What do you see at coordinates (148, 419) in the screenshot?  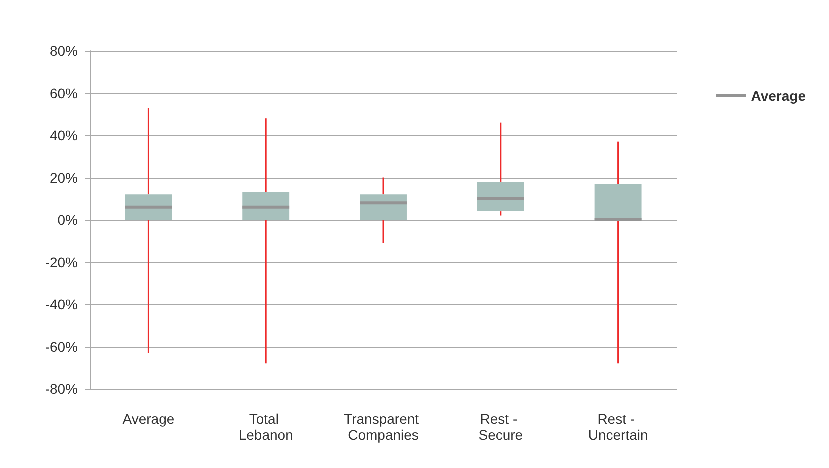 I see `x-tick-label: Average` at bounding box center [148, 419].